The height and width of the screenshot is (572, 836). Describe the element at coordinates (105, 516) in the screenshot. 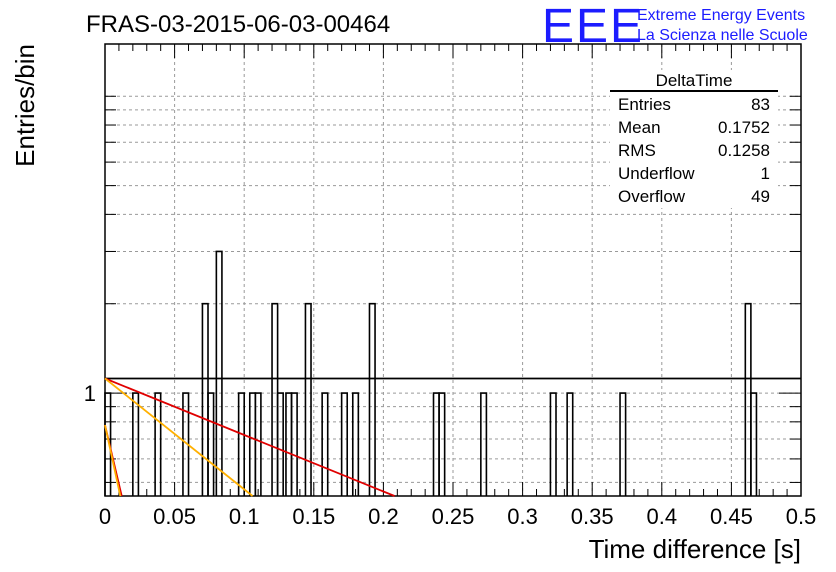

I see `x-tick-label: 0` at that location.